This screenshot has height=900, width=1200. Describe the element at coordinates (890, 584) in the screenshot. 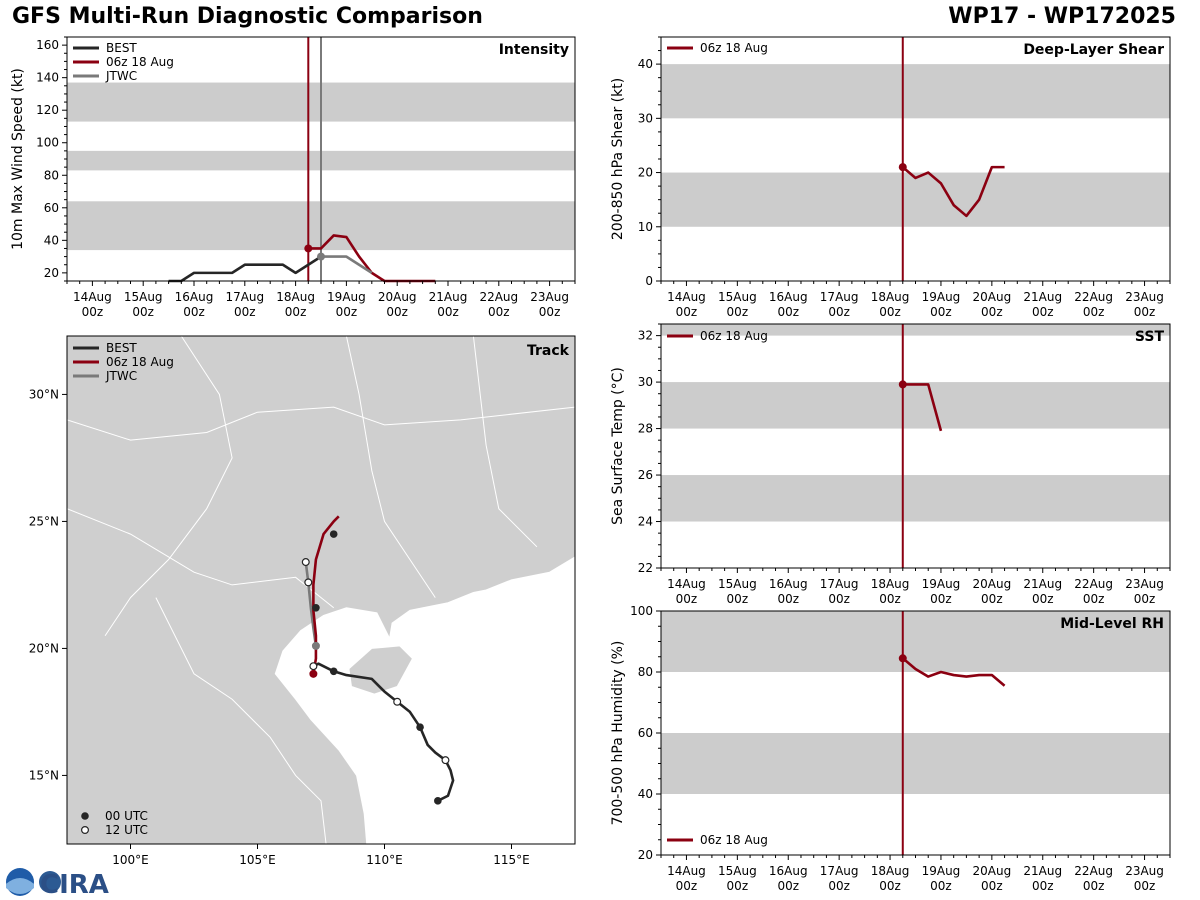

I see `sst-x-tick-label: 18Aug` at that location.